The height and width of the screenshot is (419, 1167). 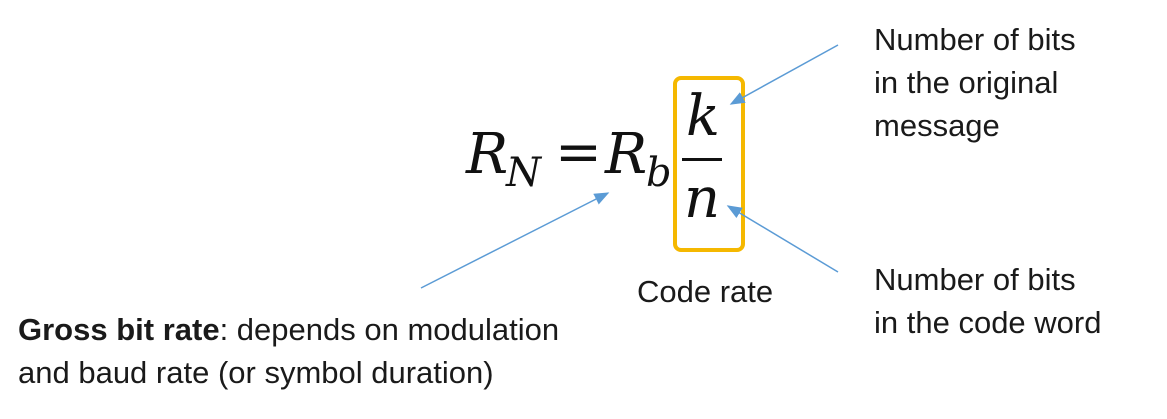 I want to click on code-rate-label: Code rate, so click(x=705, y=291).